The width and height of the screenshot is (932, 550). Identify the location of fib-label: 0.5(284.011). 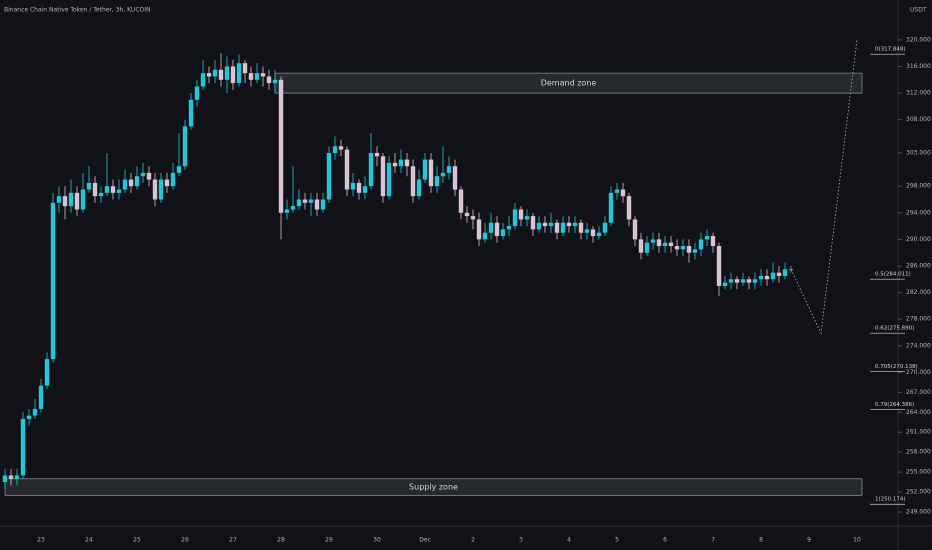
(893, 275).